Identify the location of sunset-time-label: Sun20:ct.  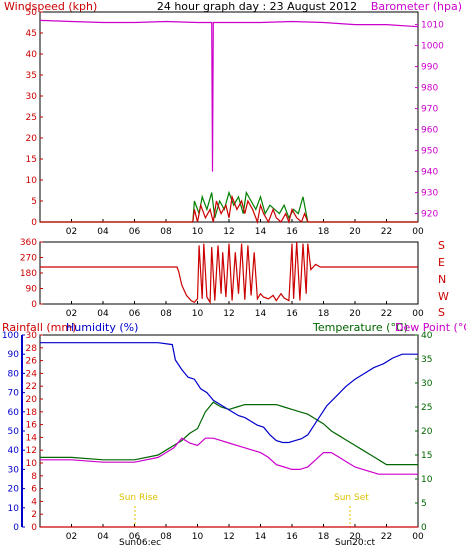
(355, 543).